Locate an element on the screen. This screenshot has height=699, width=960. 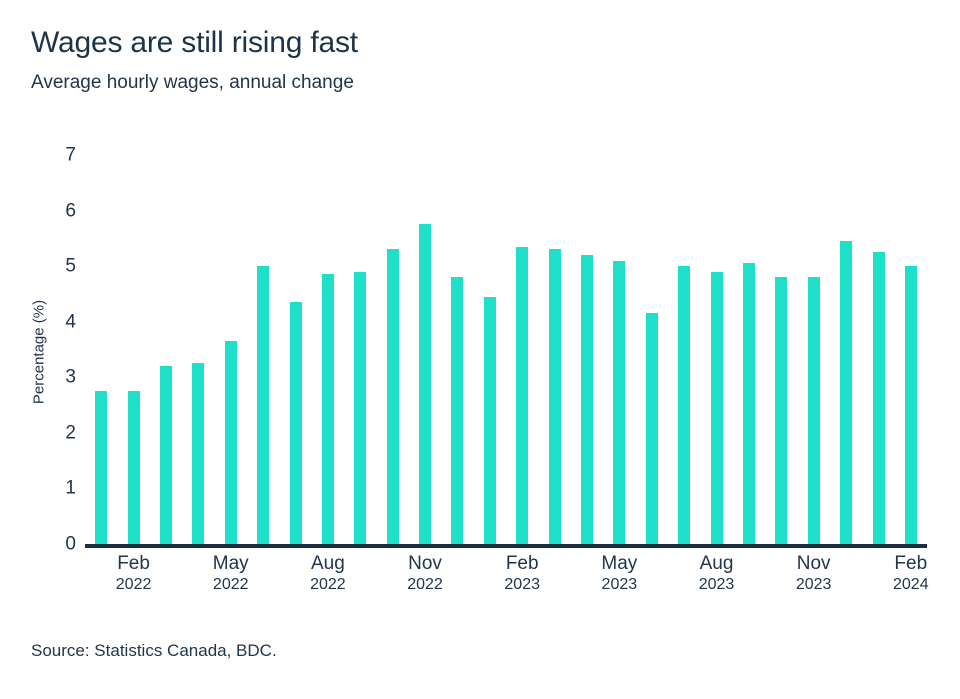
y-tick-label: 7 is located at coordinates (70, 155).